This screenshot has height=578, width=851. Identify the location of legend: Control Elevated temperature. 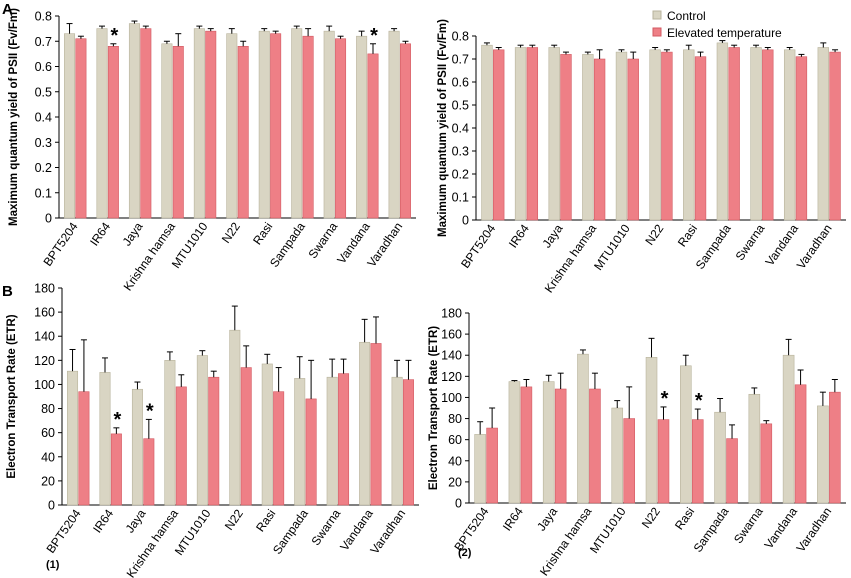
(717, 24).